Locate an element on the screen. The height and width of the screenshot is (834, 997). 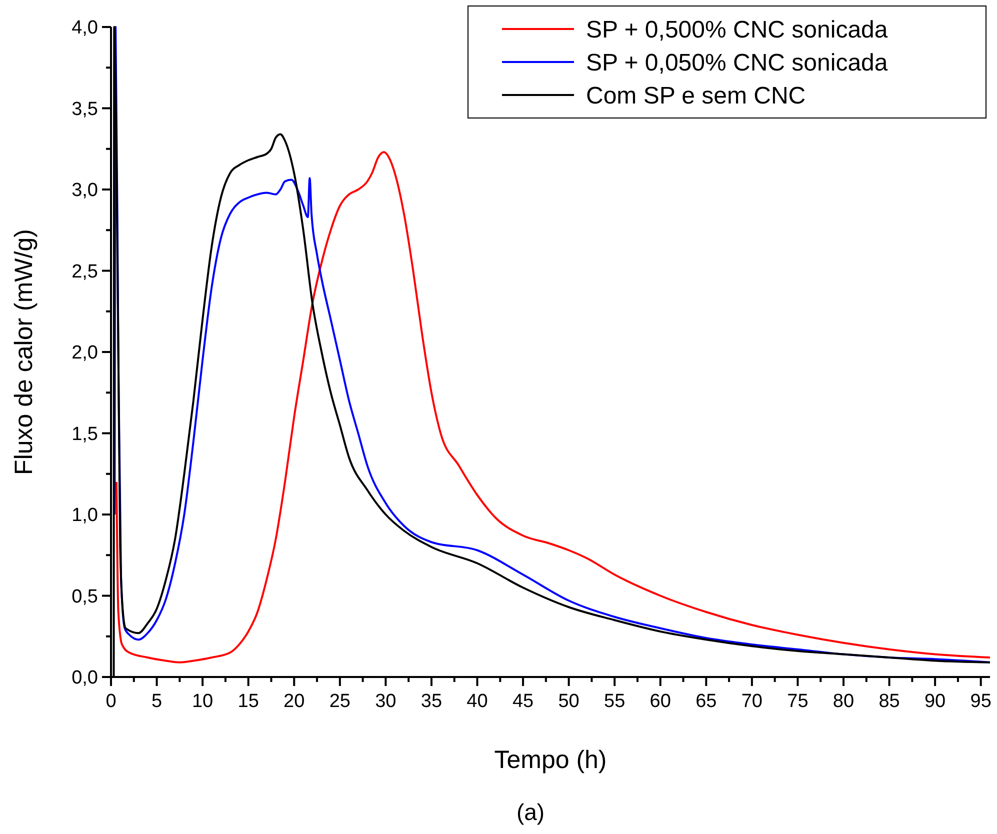
y-tick-label: 1,5 is located at coordinates (85, 434).